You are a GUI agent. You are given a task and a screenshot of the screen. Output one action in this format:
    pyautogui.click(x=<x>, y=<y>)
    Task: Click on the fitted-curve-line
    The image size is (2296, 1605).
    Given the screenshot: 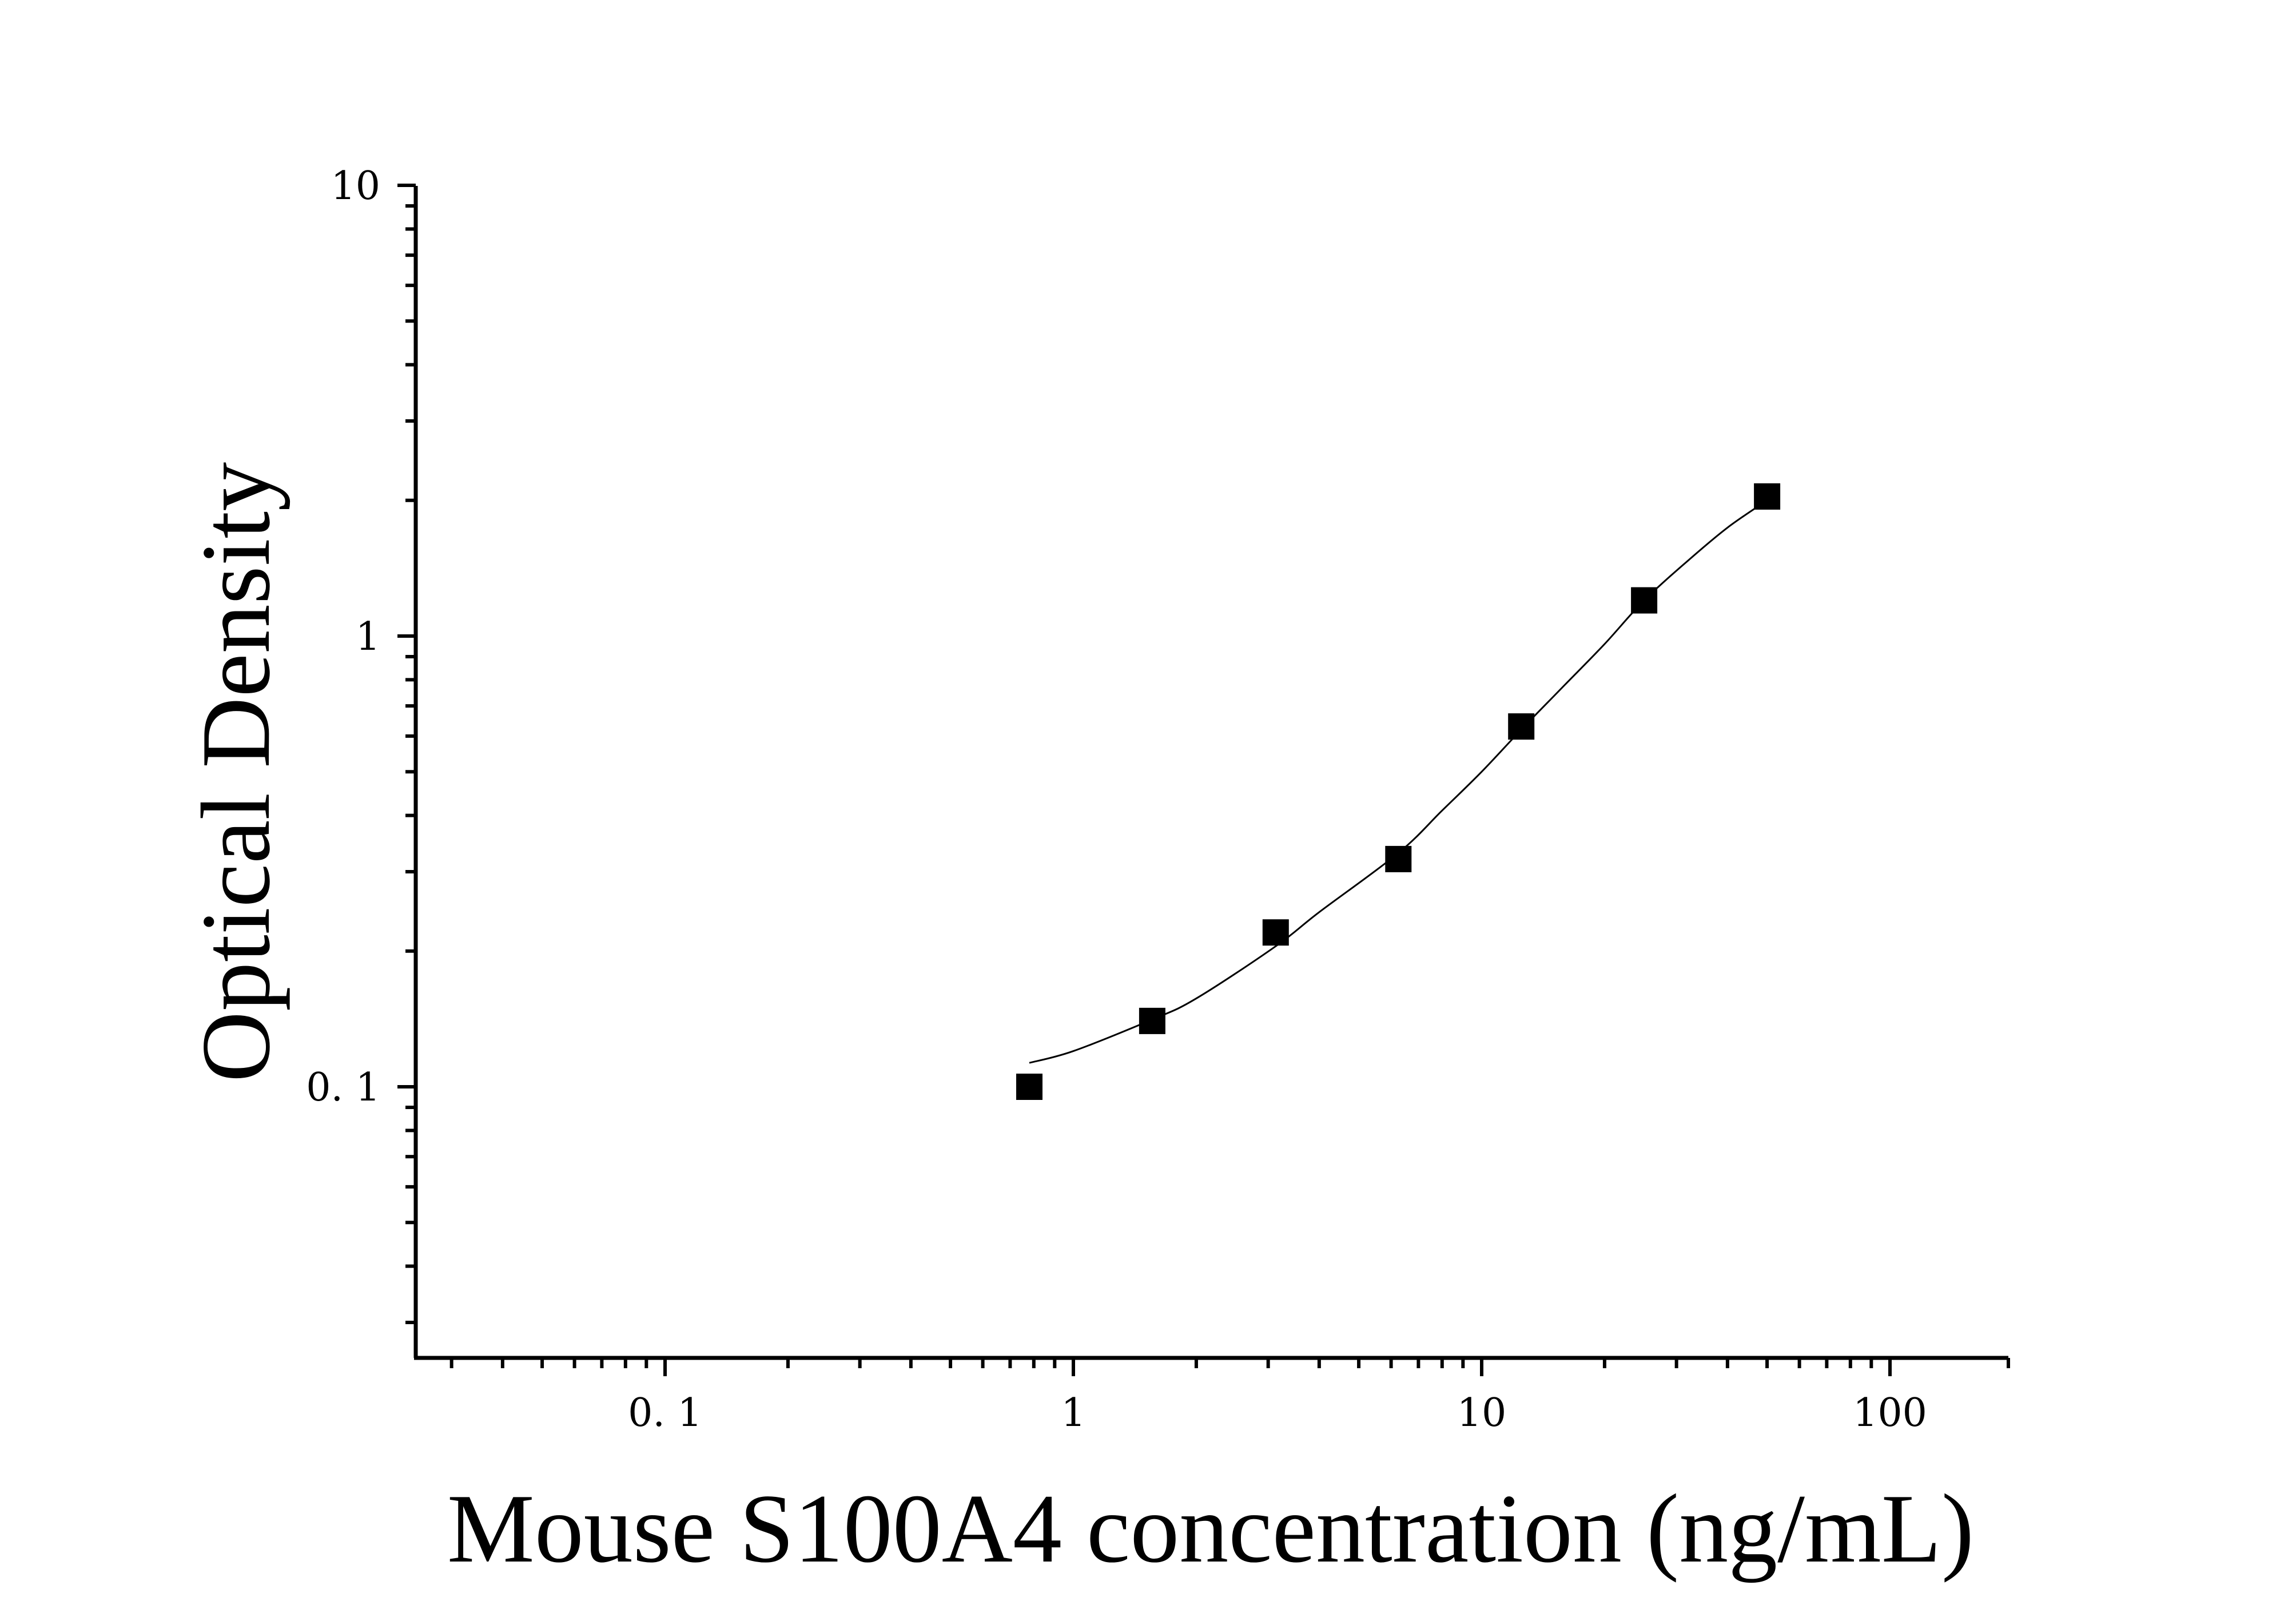 What is the action you would take?
    pyautogui.click(x=1398, y=781)
    